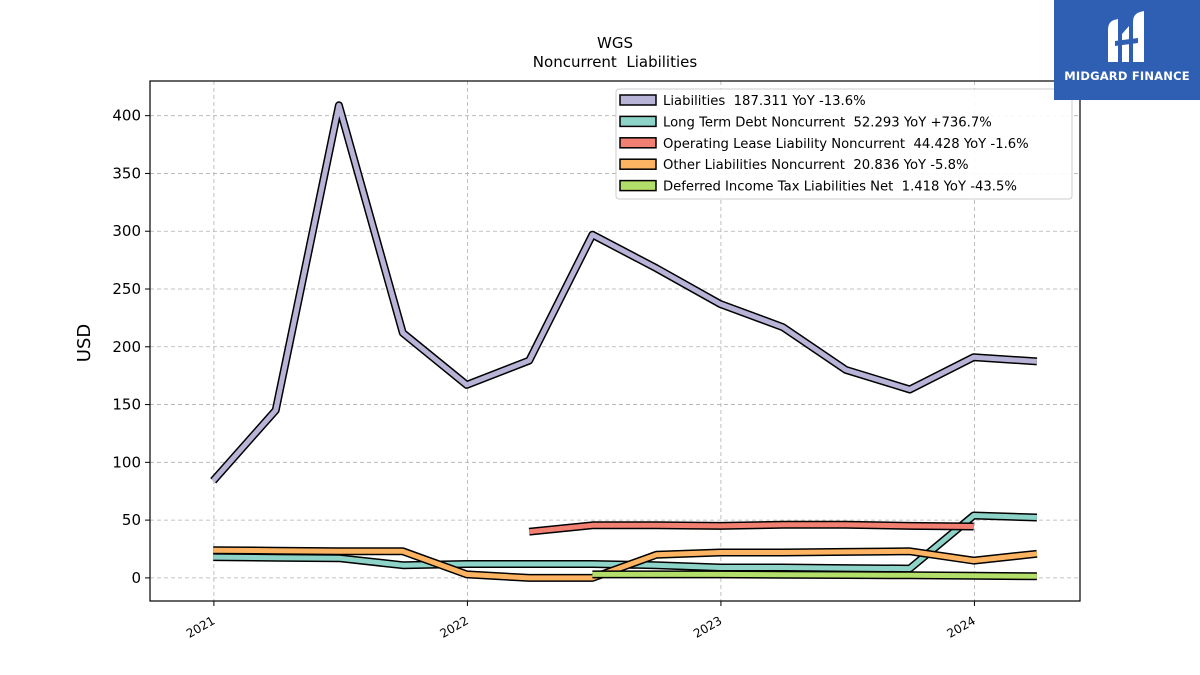 The width and height of the screenshot is (1200, 675). I want to click on legend-box, so click(844, 144).